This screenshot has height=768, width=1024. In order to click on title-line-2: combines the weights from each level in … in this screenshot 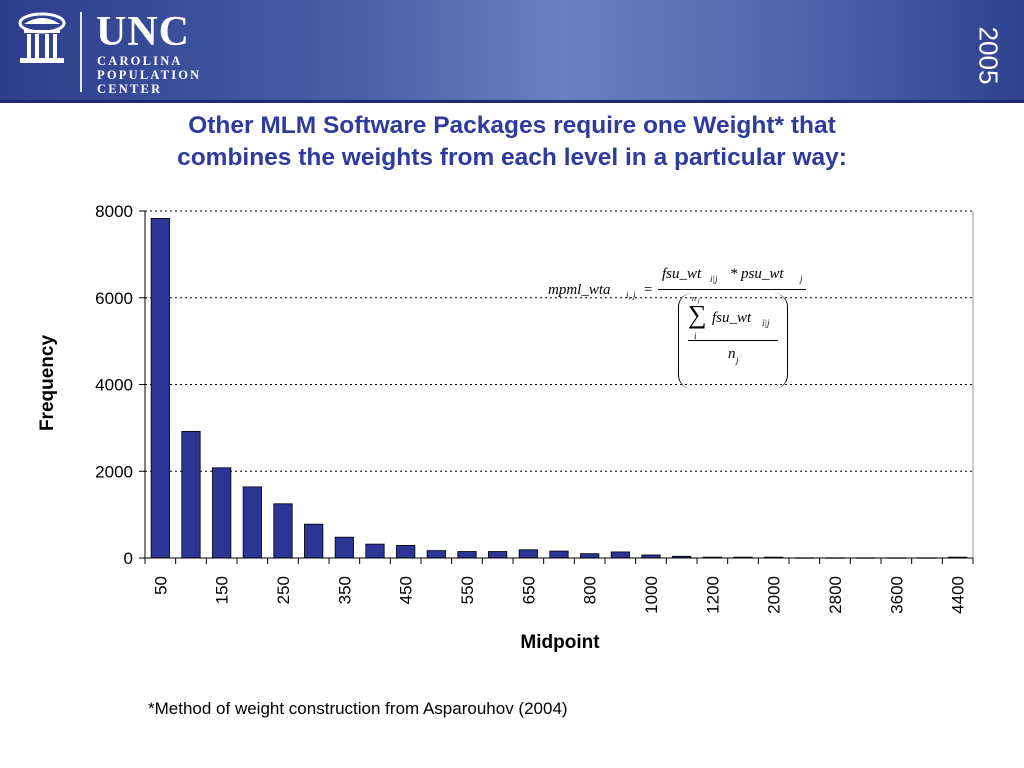, I will do `click(512, 157)`.